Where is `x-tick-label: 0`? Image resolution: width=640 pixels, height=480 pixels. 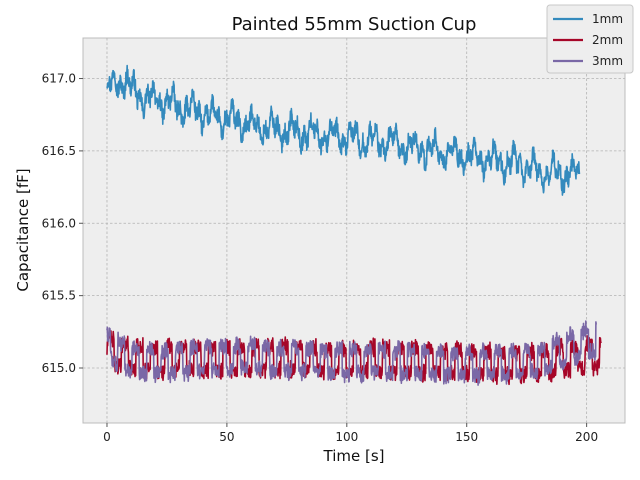 x-tick-label: 0 is located at coordinates (107, 437).